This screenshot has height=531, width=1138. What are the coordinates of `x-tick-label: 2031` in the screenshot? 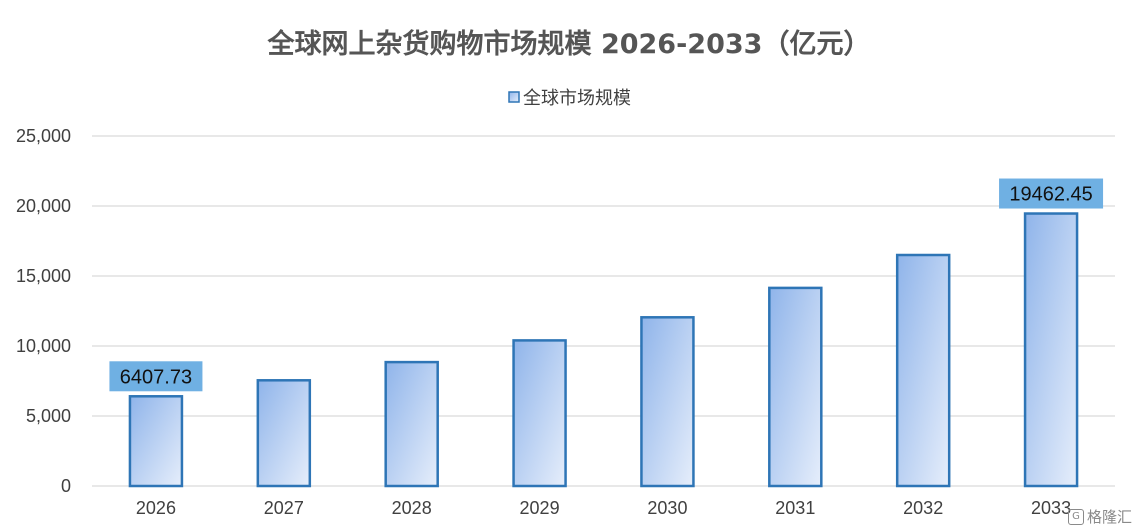 It's located at (795, 508).